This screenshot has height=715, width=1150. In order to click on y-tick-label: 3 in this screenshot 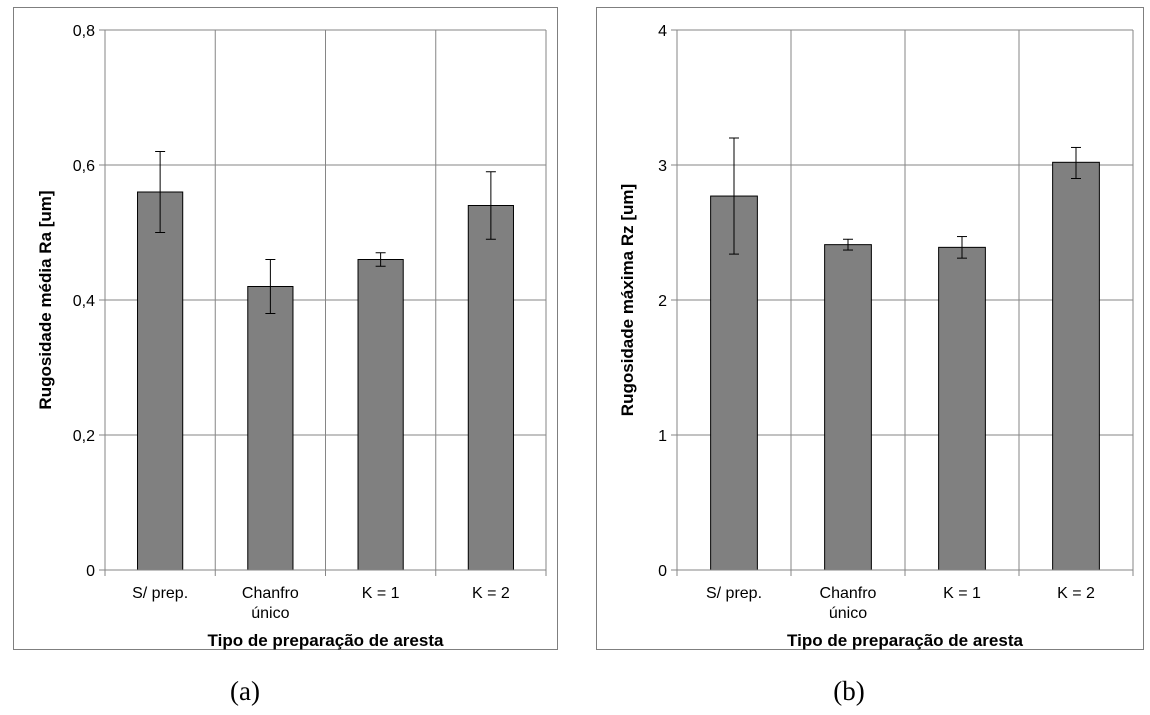, I will do `click(662, 166)`.